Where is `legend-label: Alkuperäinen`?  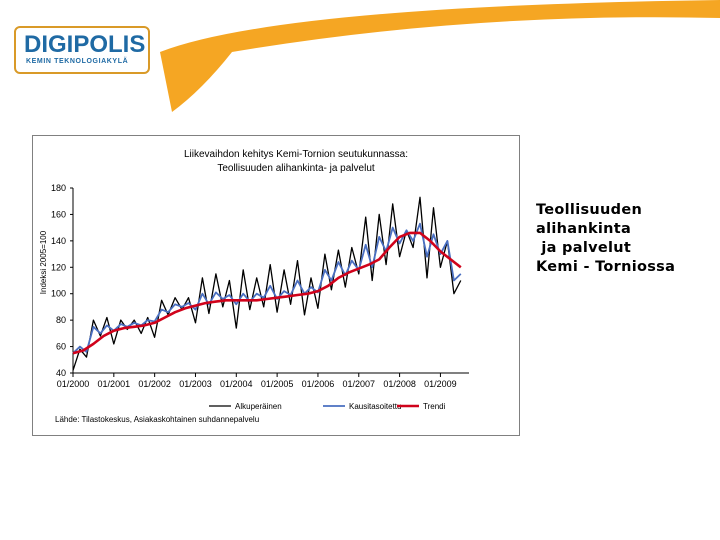 legend-label: Alkuperäinen is located at coordinates (258, 406).